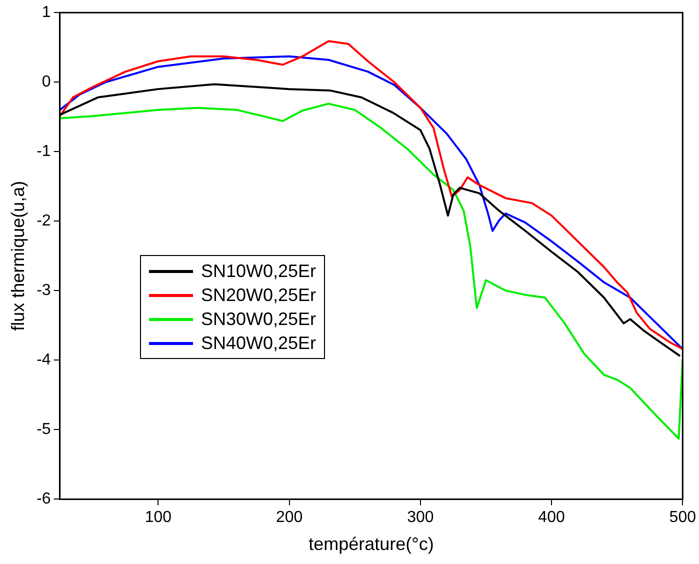 This screenshot has width=699, height=564. What do you see at coordinates (46, 82) in the screenshot?
I see `y-tick-label: 0` at bounding box center [46, 82].